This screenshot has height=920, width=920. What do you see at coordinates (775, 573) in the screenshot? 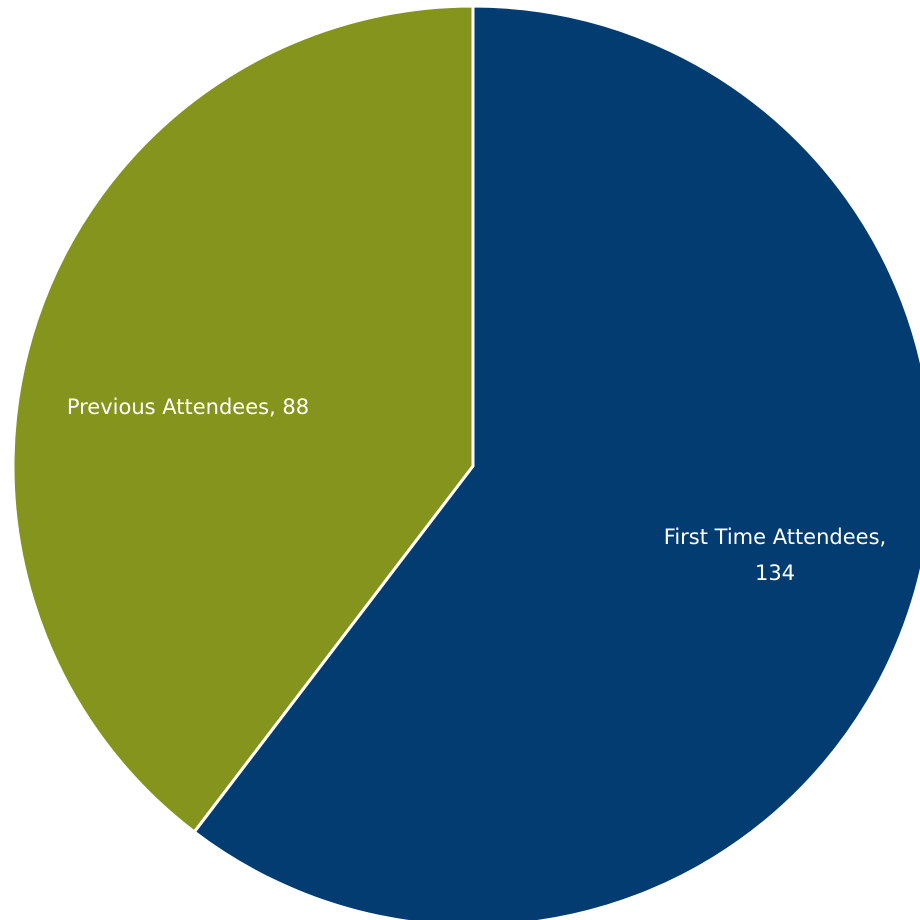
I see `pie-label-line: 134` at bounding box center [775, 573].